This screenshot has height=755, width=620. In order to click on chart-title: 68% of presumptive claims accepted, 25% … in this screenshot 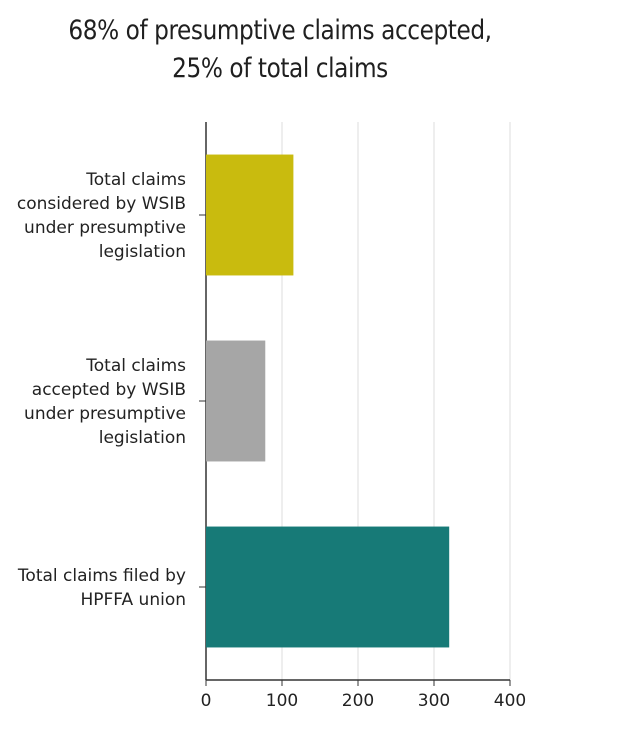, I will do `click(280, 50)`.